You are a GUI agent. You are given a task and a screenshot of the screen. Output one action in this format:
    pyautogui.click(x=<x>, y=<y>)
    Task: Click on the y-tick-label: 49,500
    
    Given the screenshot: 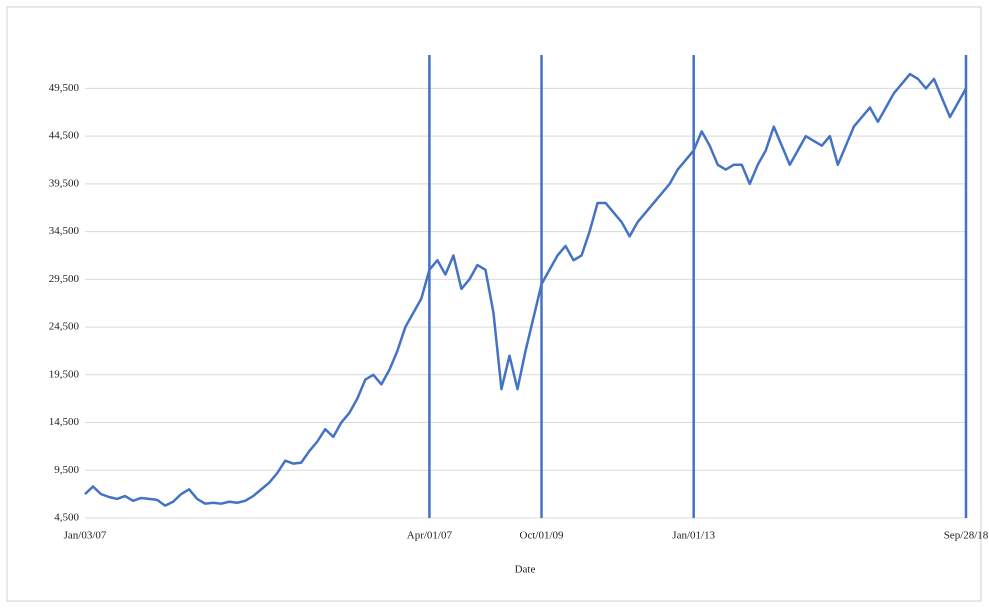 What is the action you would take?
    pyautogui.click(x=64, y=88)
    